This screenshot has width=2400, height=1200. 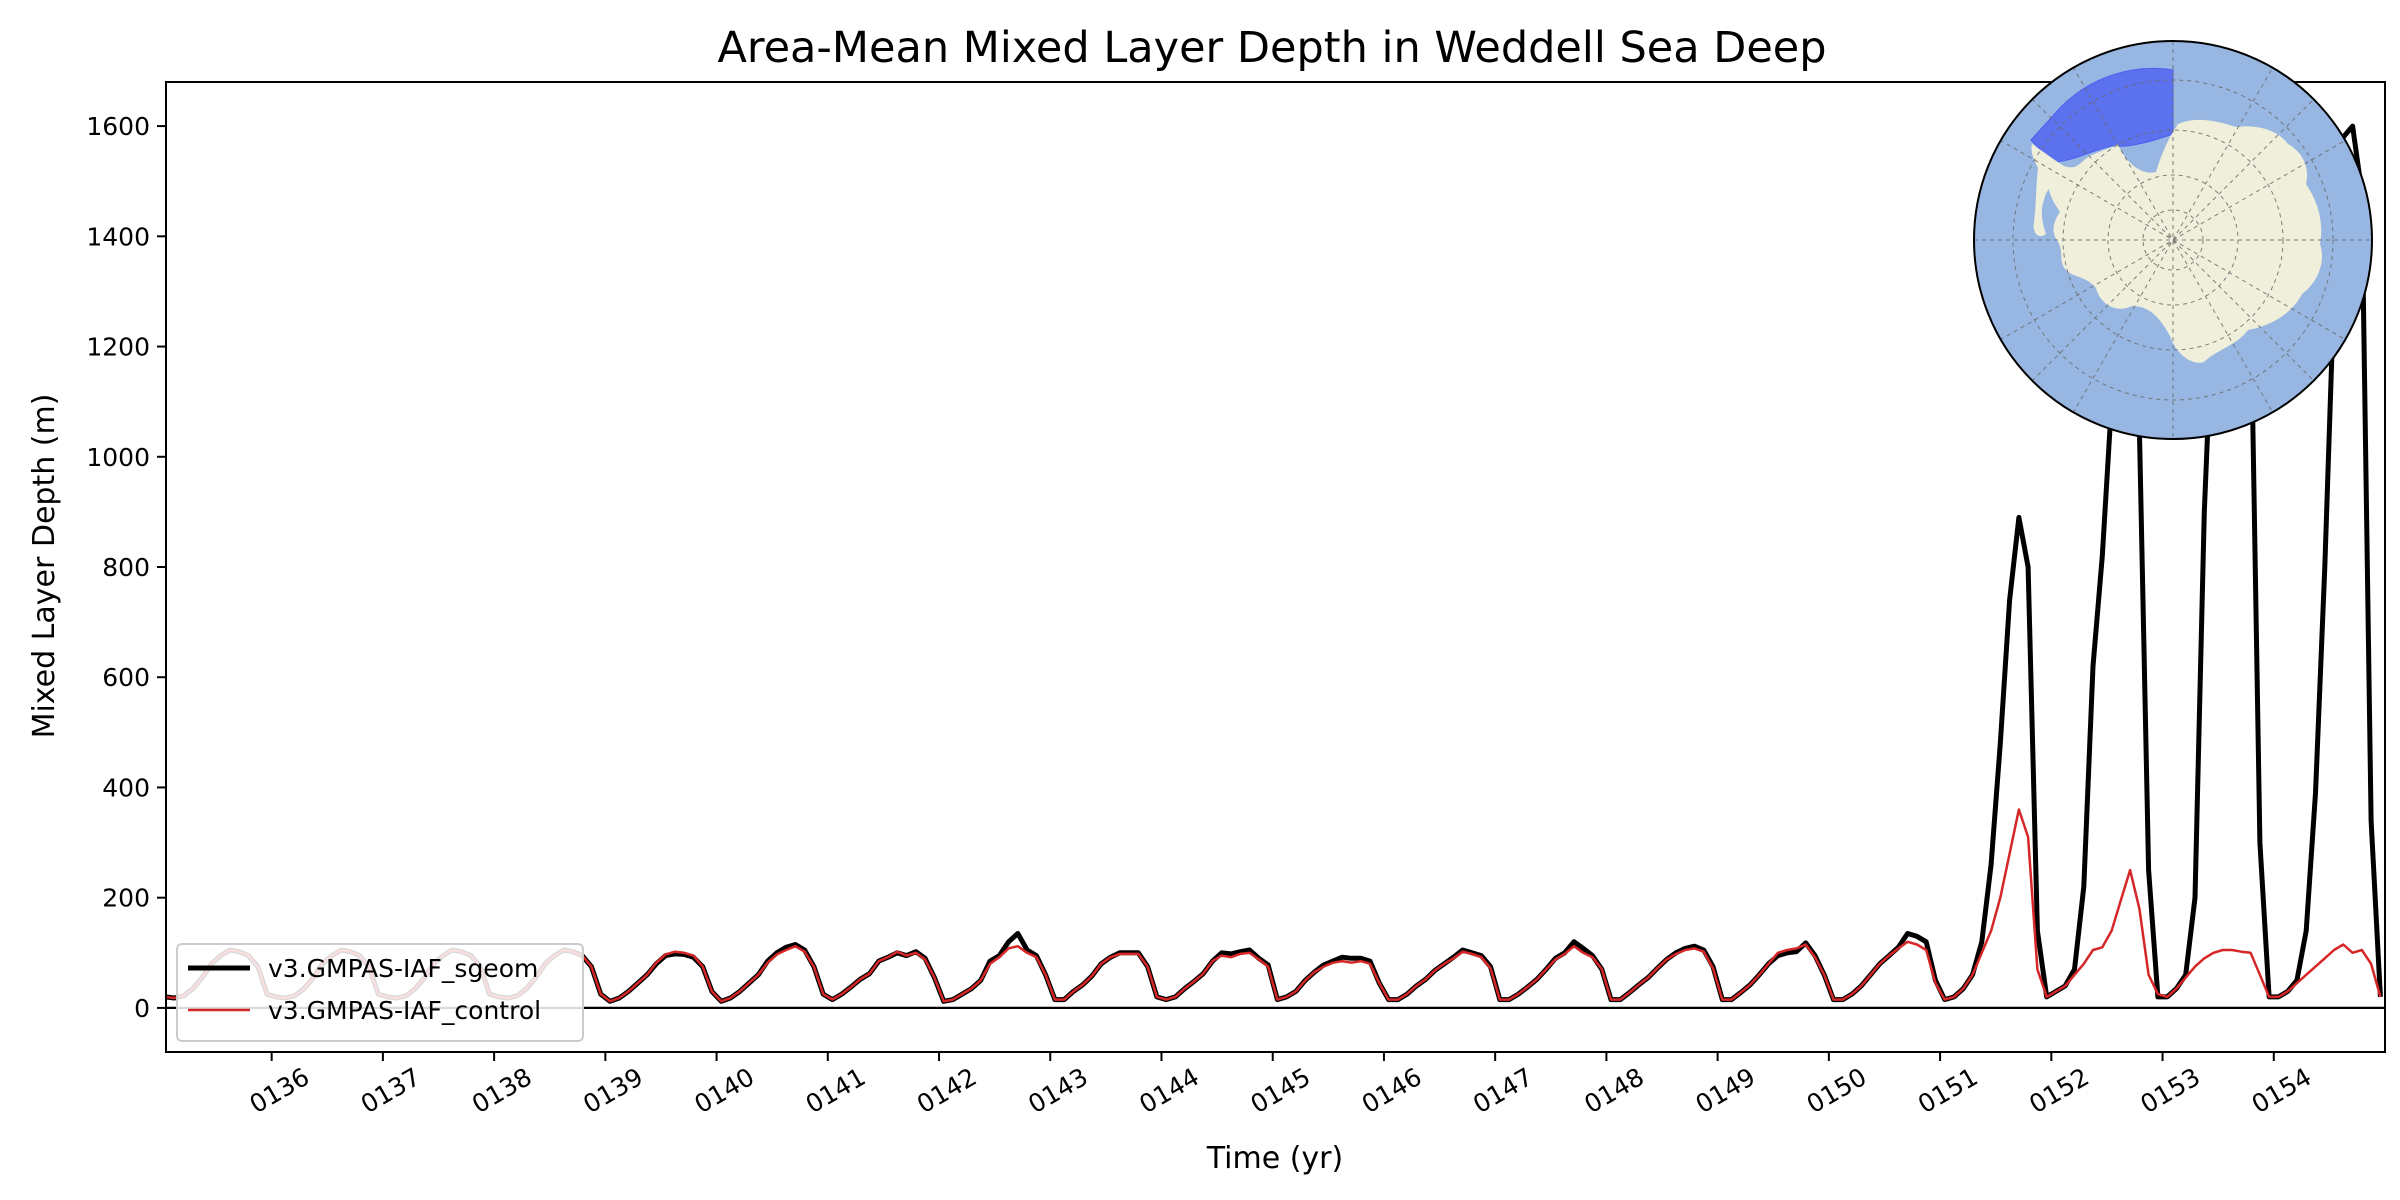 I want to click on x-tick-label: 0140, so click(x=725, y=1090).